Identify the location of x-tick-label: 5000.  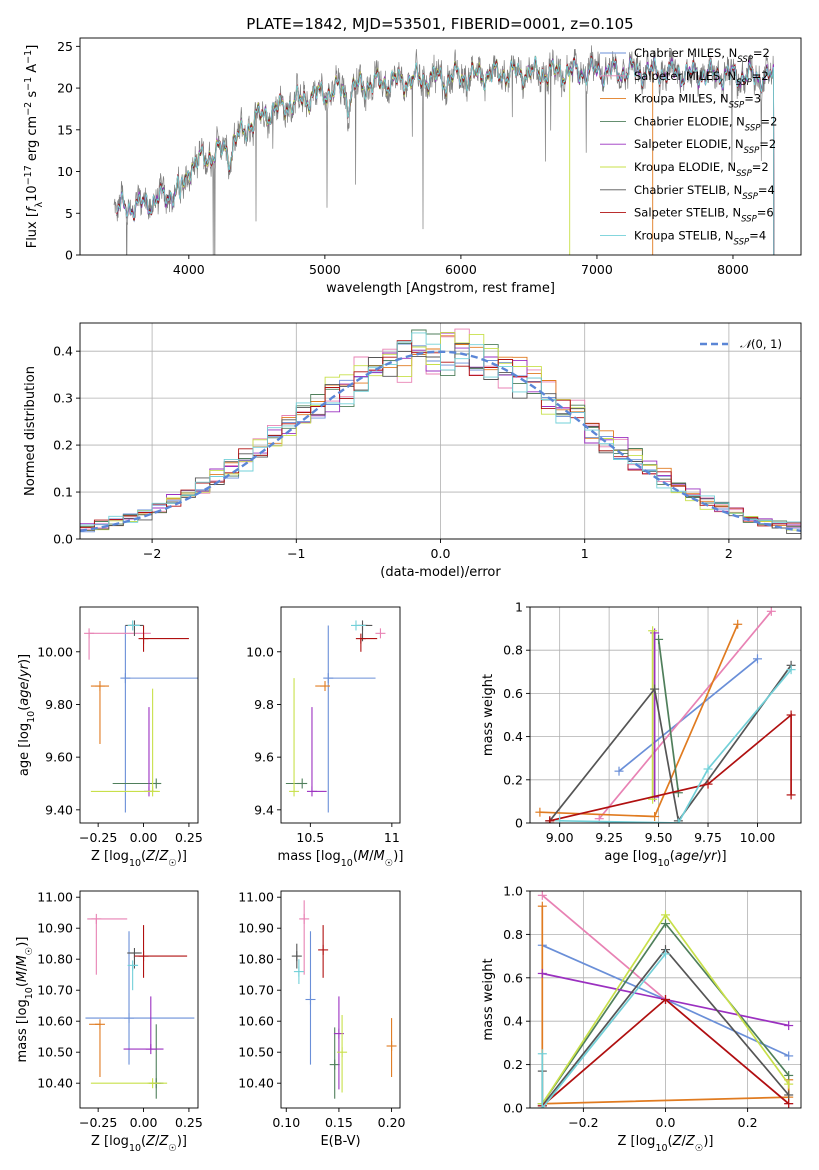
(325, 269).